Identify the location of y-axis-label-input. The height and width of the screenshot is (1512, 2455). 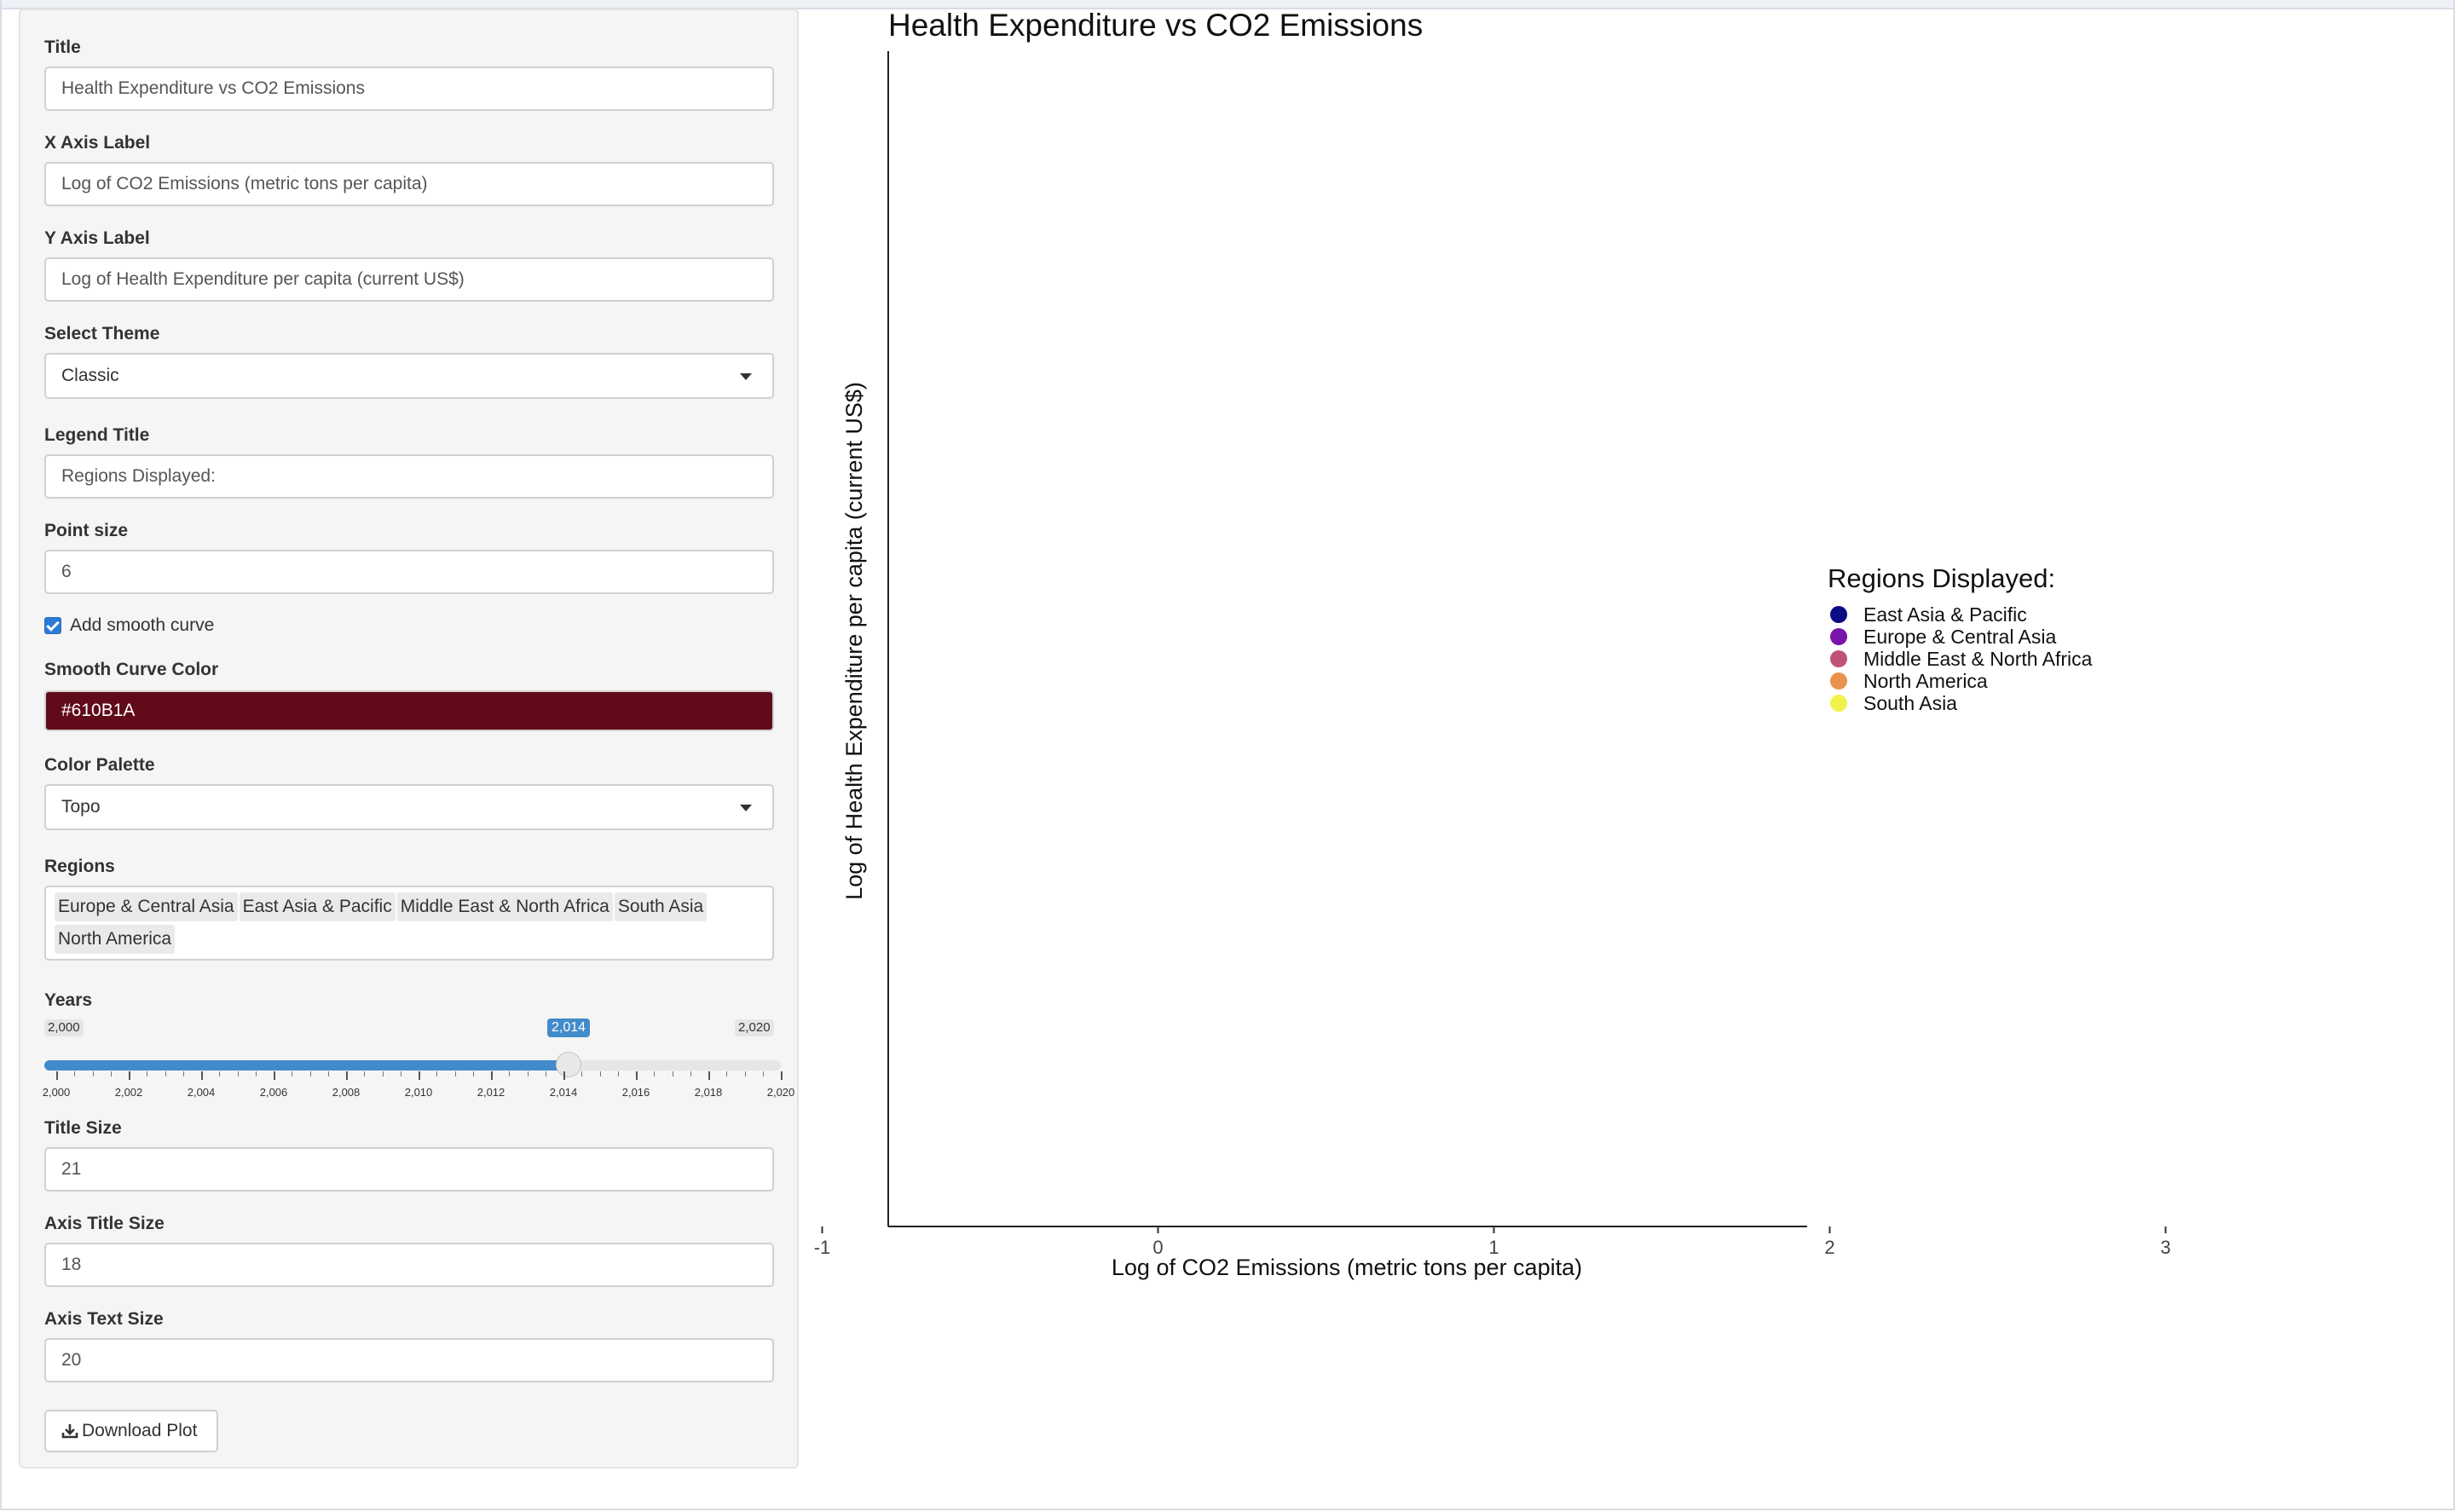
(409, 279).